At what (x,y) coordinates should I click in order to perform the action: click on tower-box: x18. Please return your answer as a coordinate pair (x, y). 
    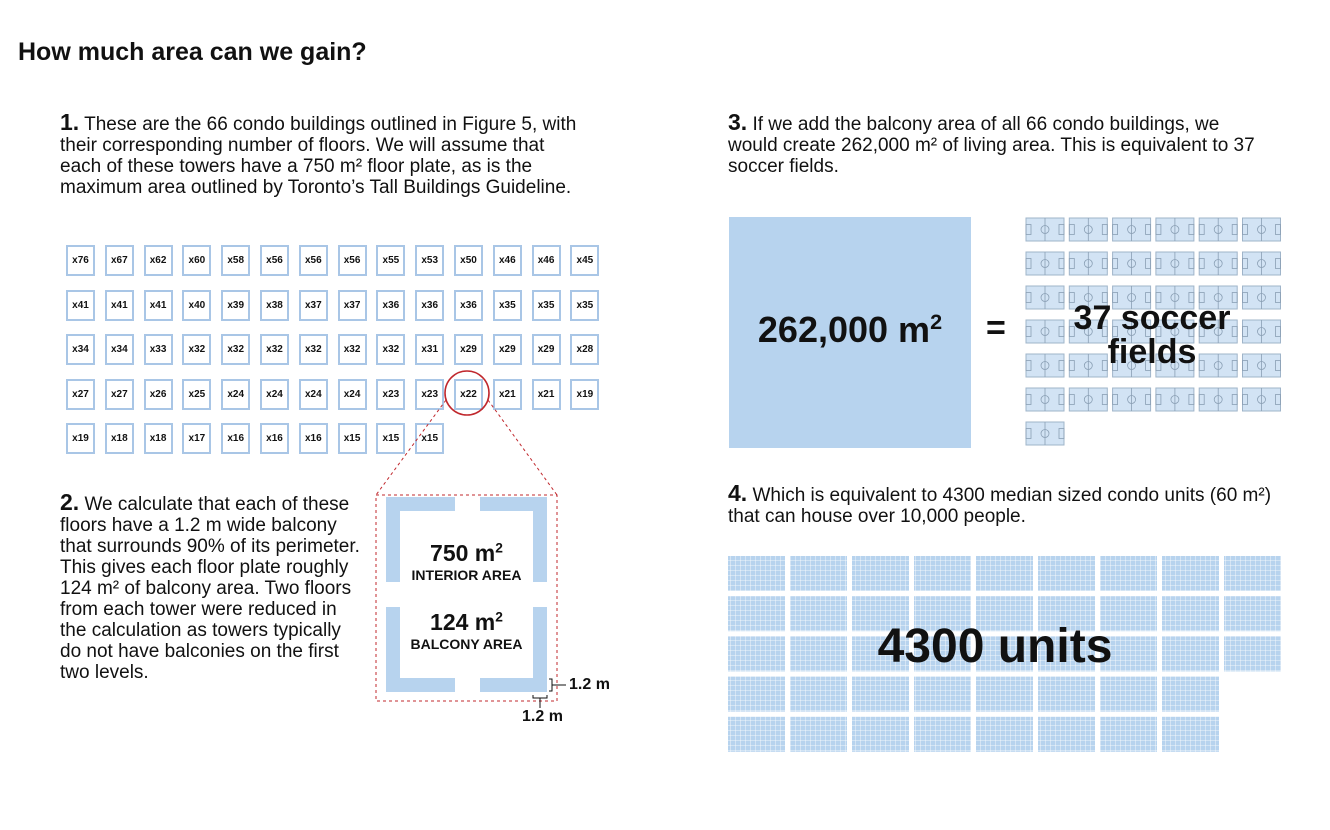
    Looking at the image, I should click on (119, 438).